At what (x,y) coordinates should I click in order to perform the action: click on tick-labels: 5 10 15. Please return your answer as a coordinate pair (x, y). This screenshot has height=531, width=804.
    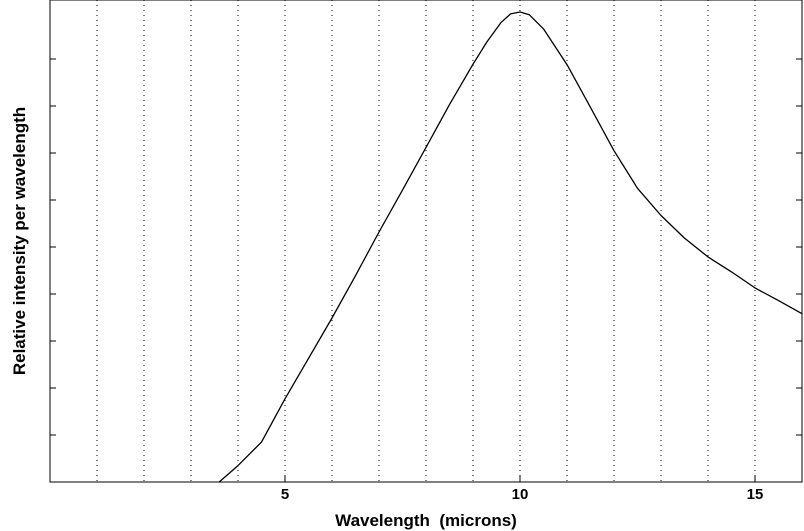
    Looking at the image, I should click on (522, 494).